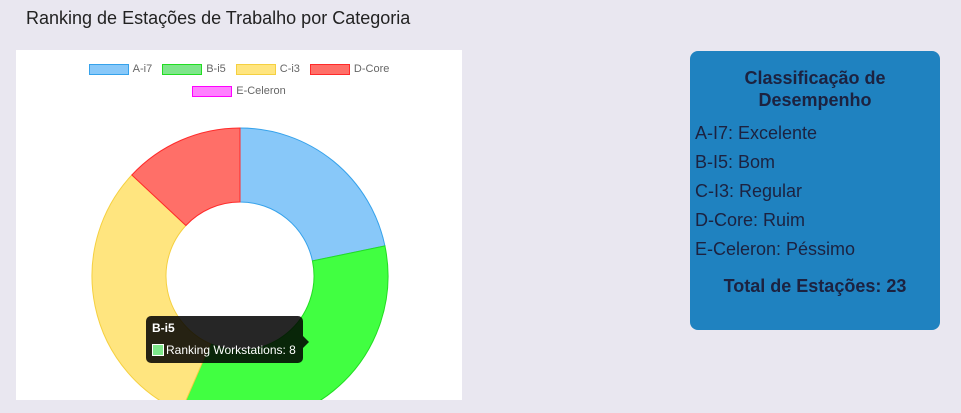  What do you see at coordinates (186, 177) in the screenshot?
I see `donut-slice-d-core` at bounding box center [186, 177].